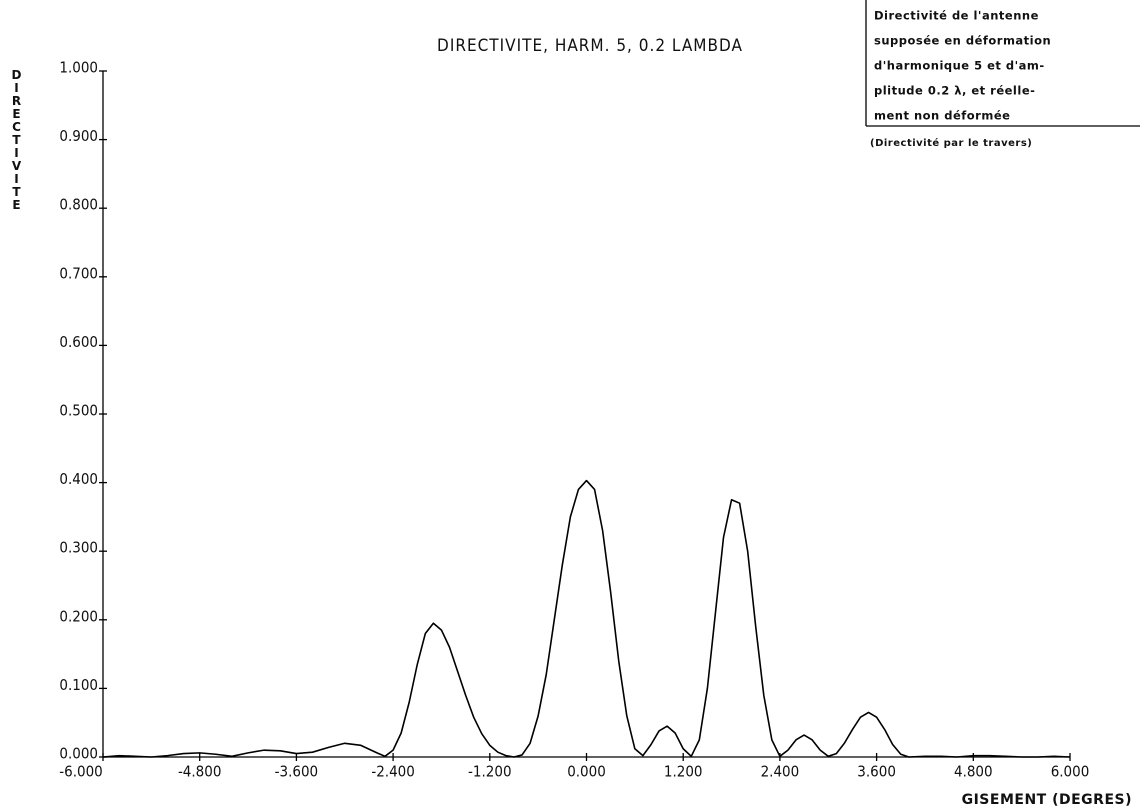 The image size is (1140, 809). What do you see at coordinates (959, 66) in the screenshot?
I see `annotation-line: d'harmonique 5 et d'am-` at bounding box center [959, 66].